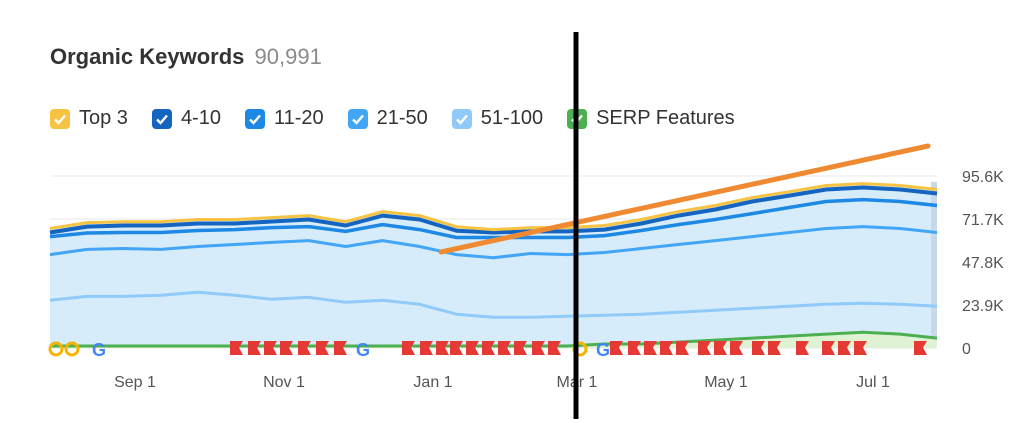  I want to click on legend-label: Top 3, so click(103, 118).